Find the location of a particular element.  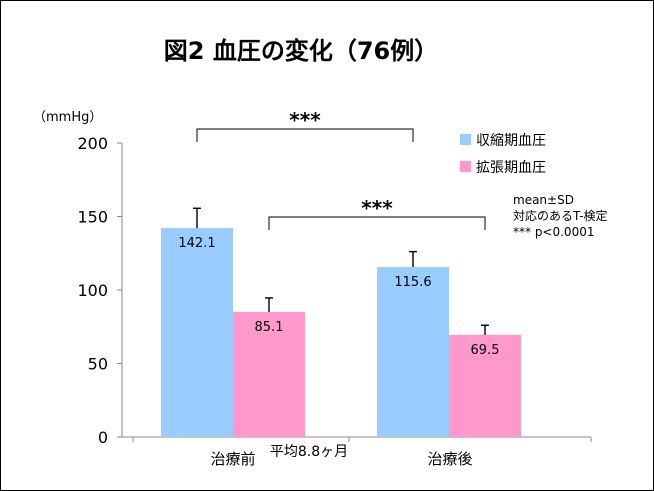

y-tick-label: 0 is located at coordinates (103, 437).